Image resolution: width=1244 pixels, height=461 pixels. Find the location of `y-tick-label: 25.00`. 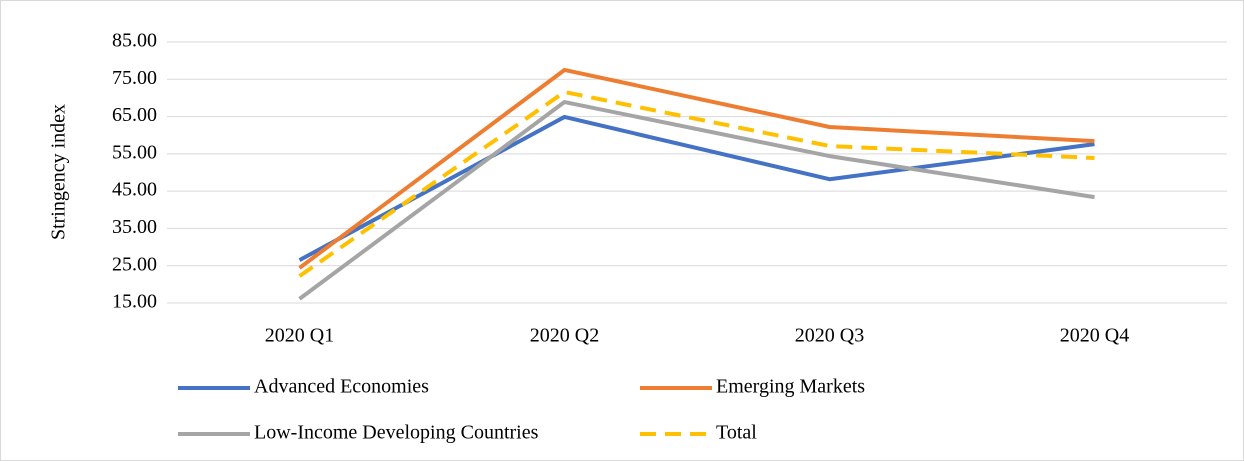

y-tick-label: 25.00 is located at coordinates (134, 264).